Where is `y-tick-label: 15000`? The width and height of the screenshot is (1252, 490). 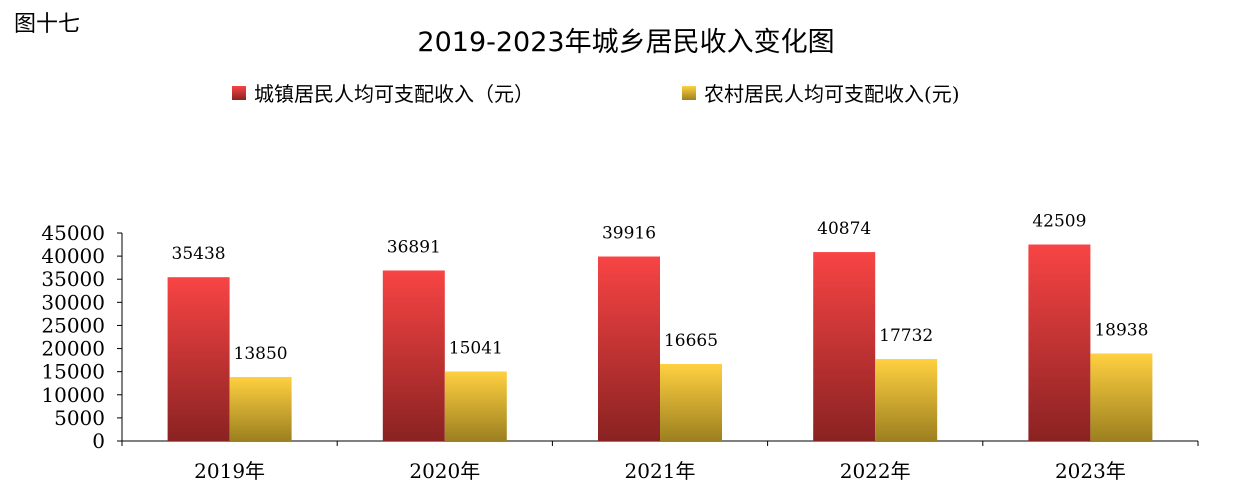 y-tick-label: 15000 is located at coordinates (73, 372).